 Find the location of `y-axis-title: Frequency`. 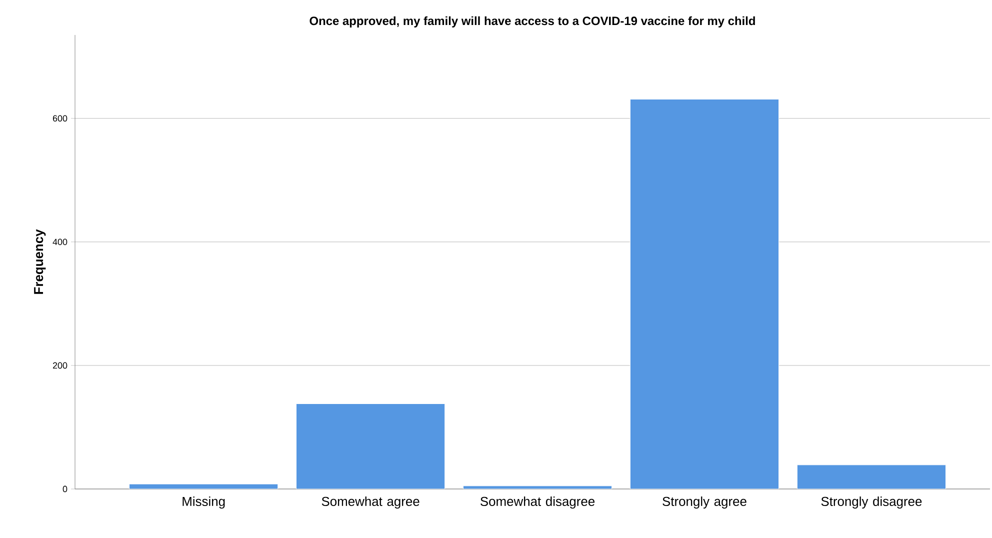

y-axis-title: Frequency is located at coordinates (40, 261).